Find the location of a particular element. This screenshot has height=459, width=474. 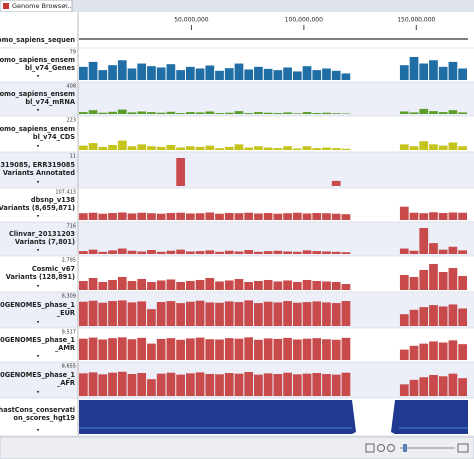

ruler is located at coordinates (237, 22).